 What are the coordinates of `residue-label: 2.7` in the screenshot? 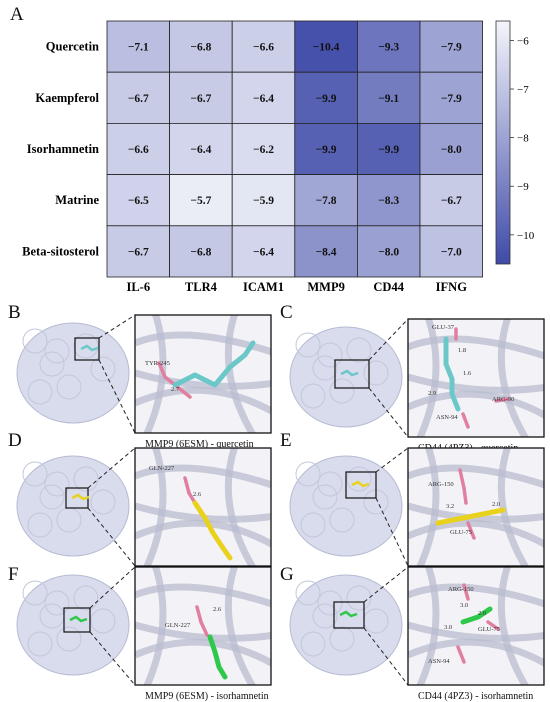 It's located at (175, 389).